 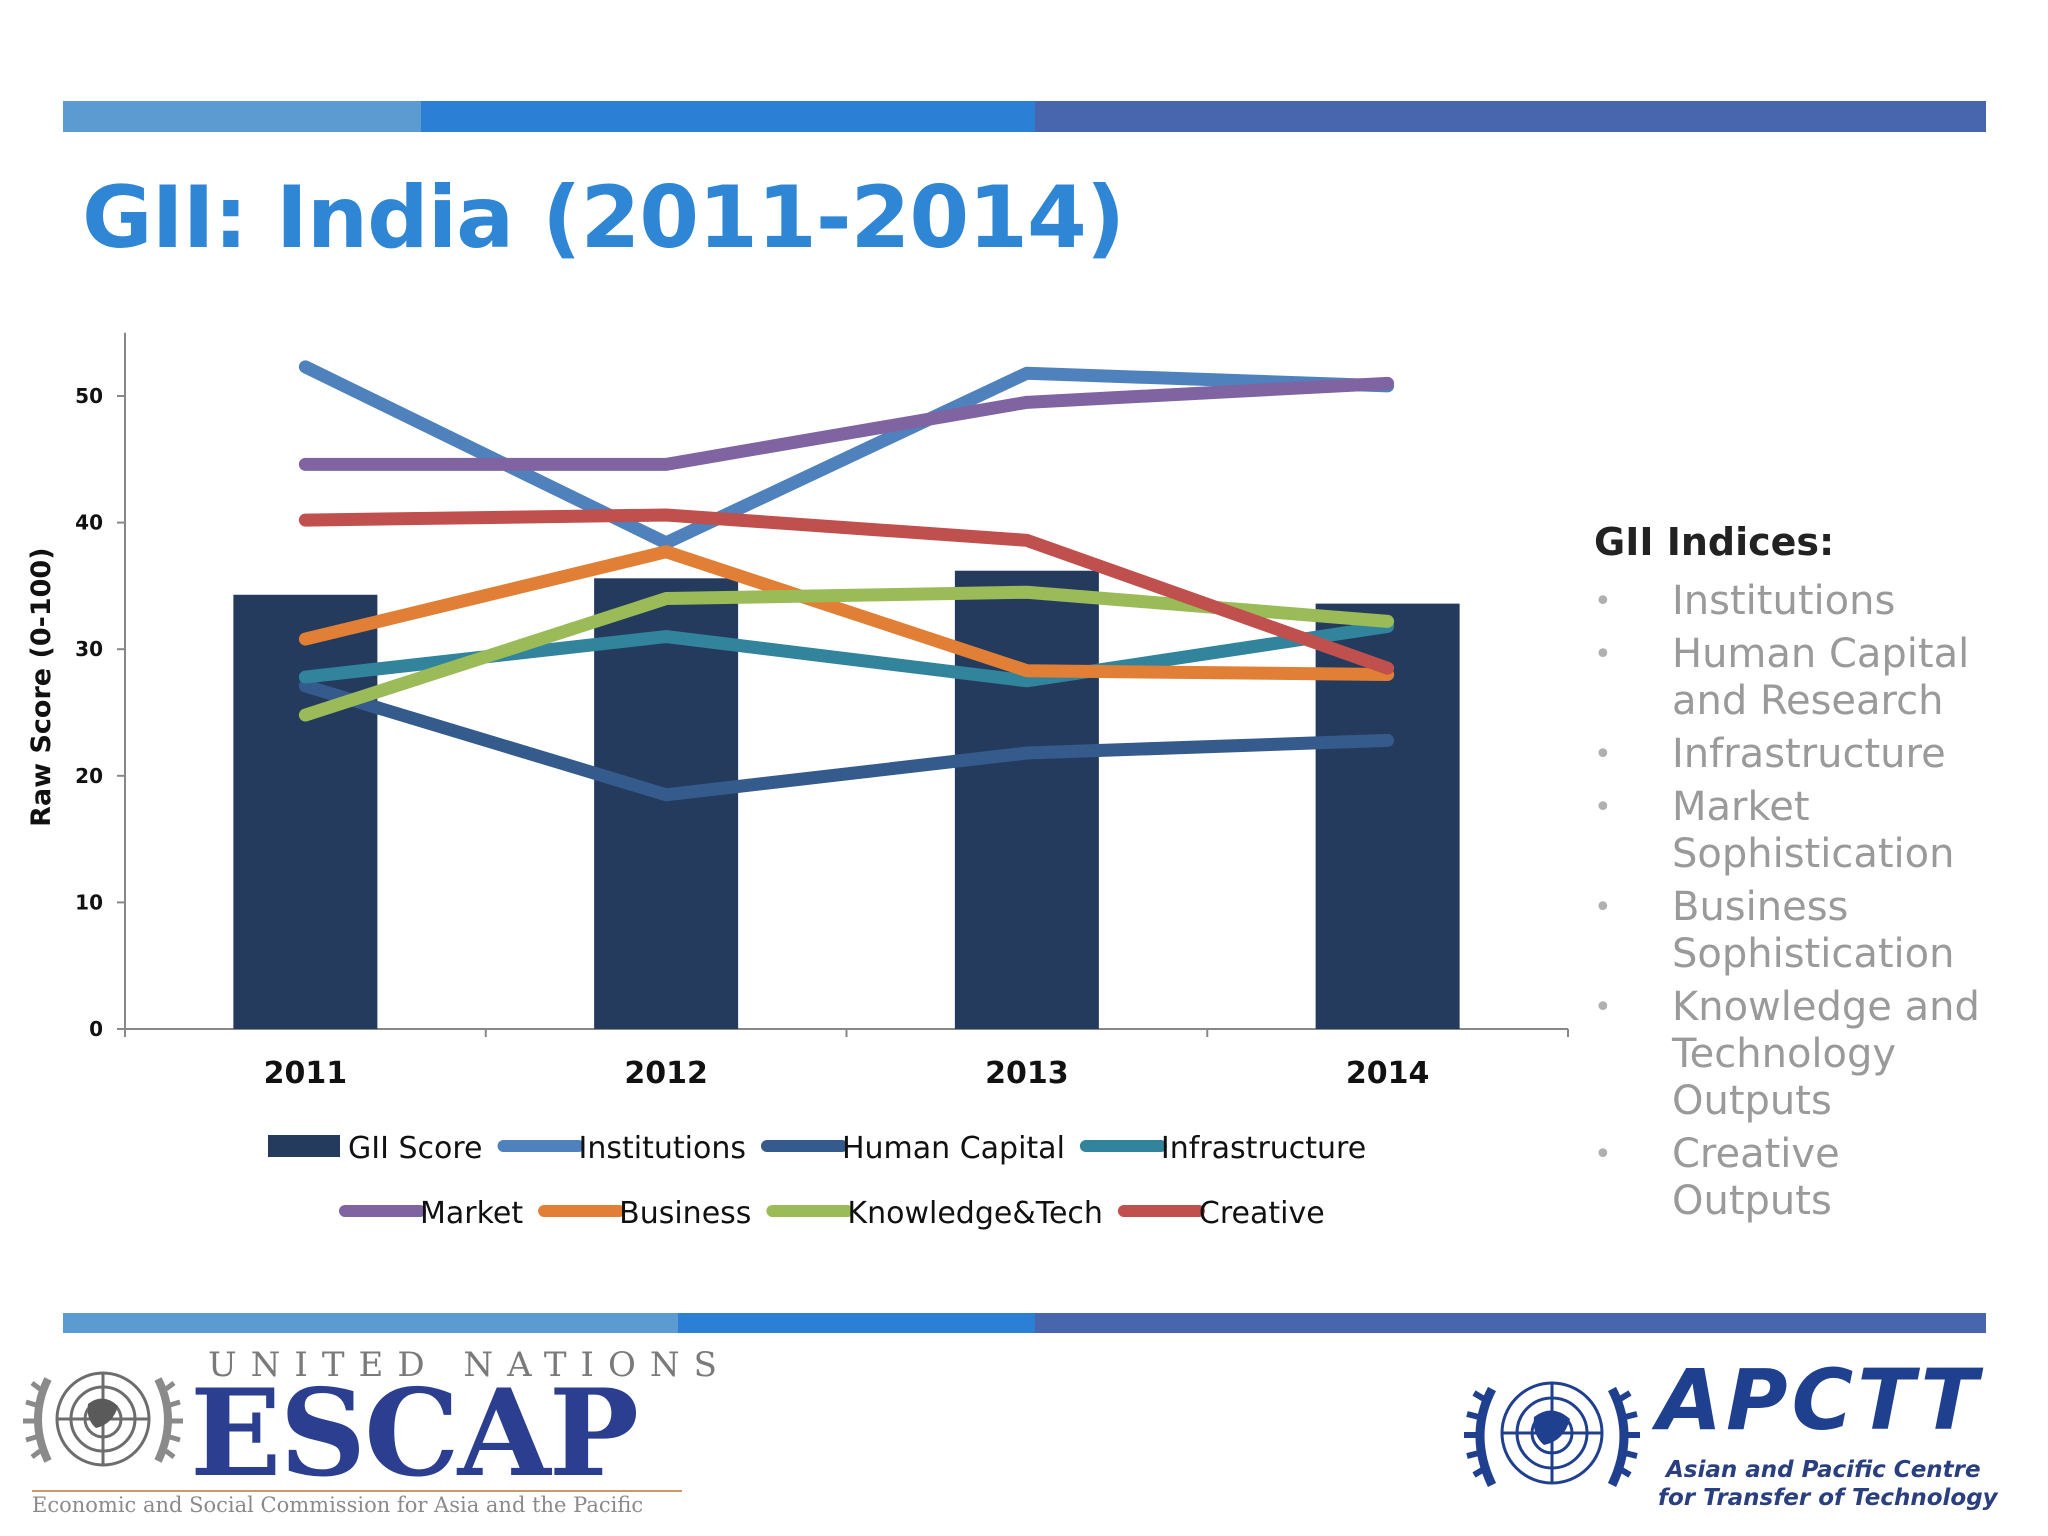 I want to click on legend-swatch-bar, so click(x=304, y=1146).